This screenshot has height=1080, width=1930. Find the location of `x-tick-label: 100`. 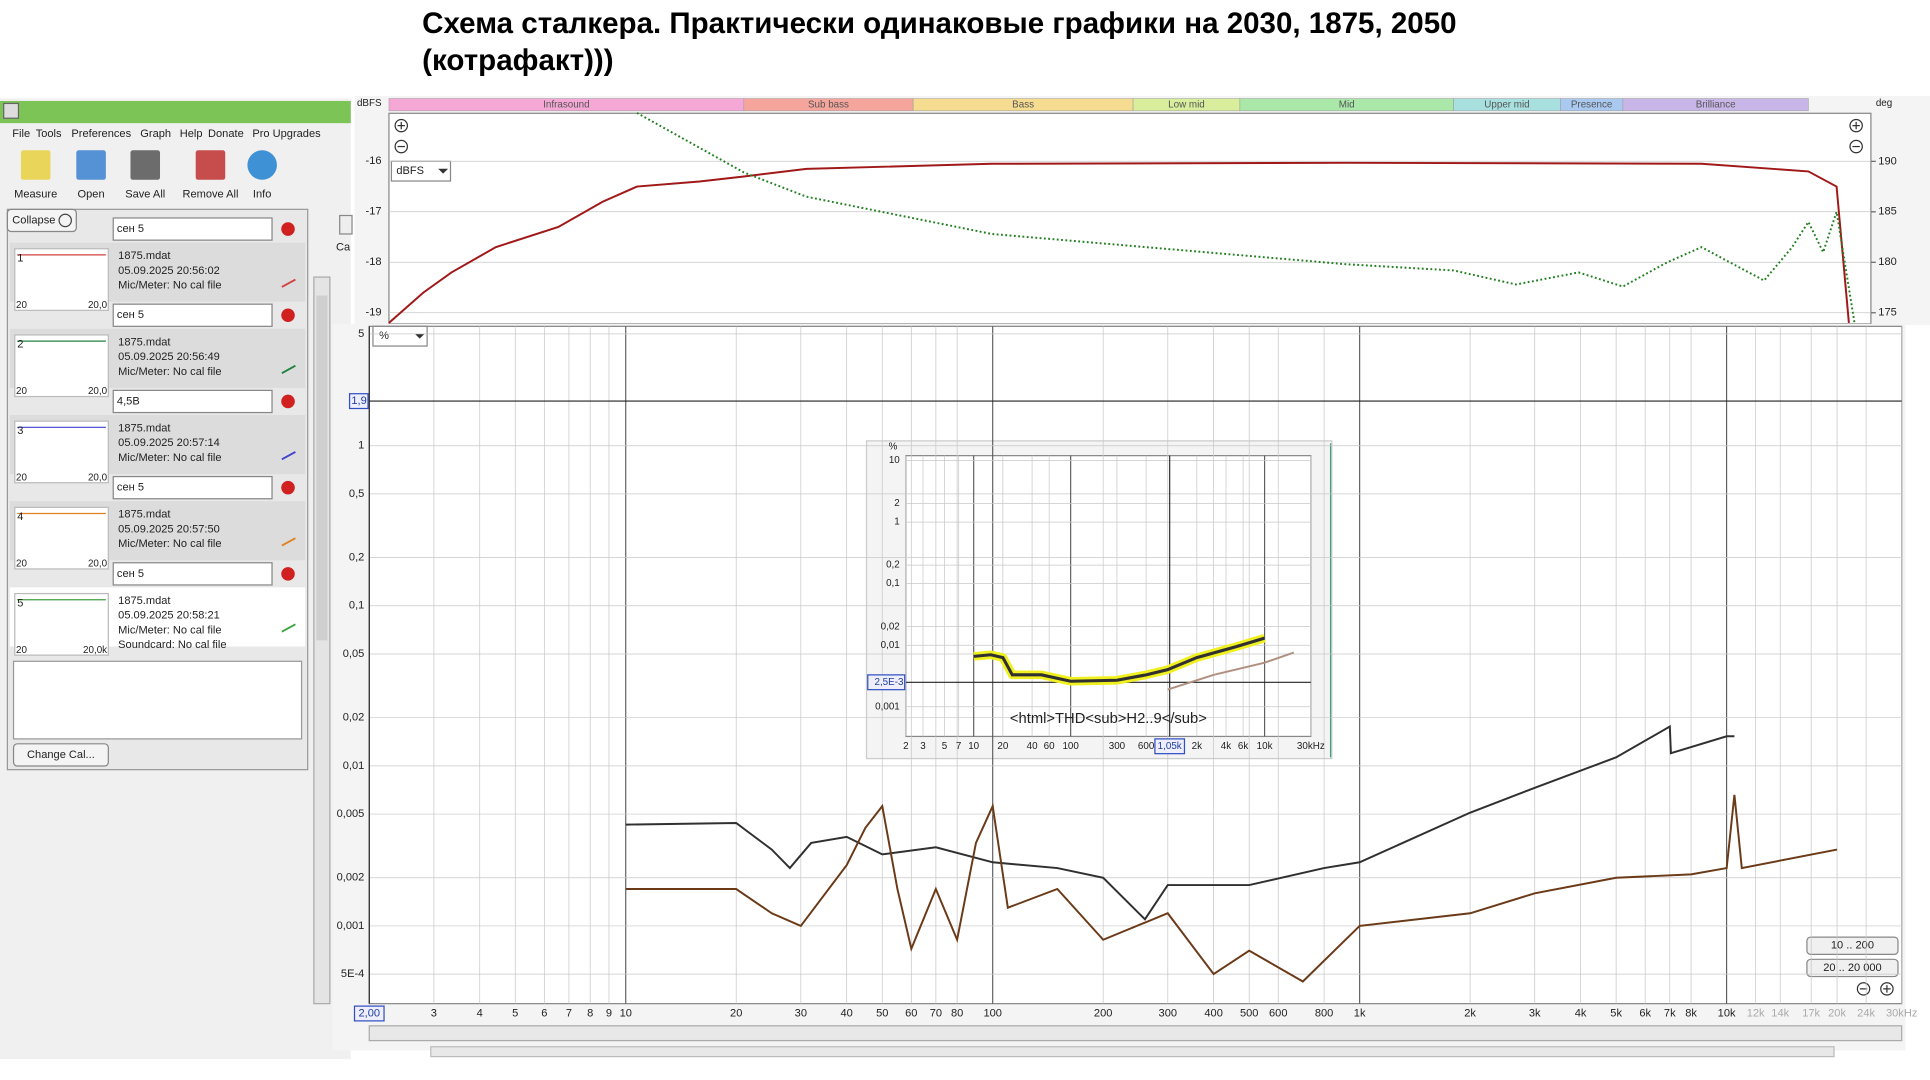

x-tick-label: 100 is located at coordinates (1070, 746).